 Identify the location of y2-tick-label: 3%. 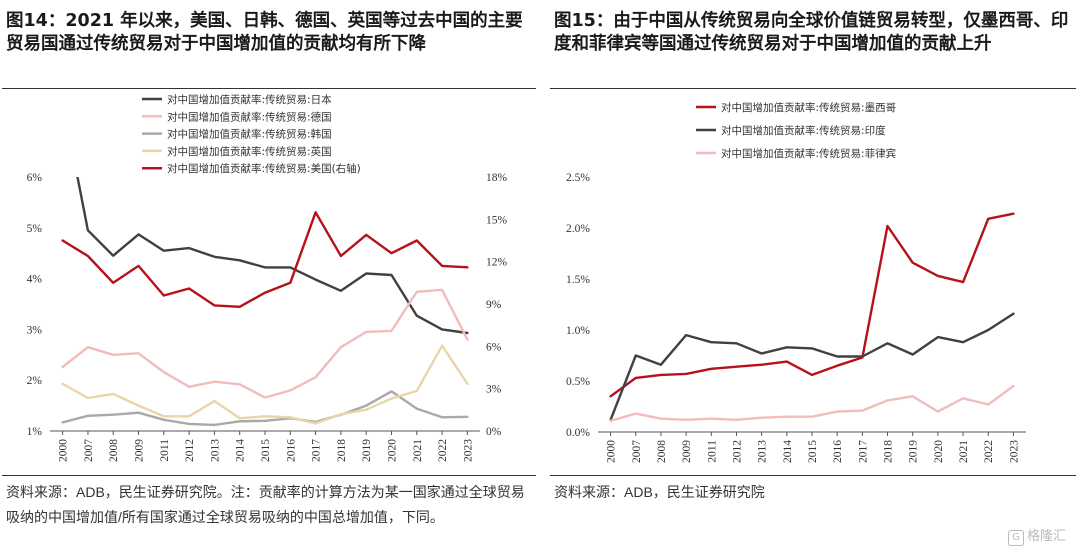
(494, 390).